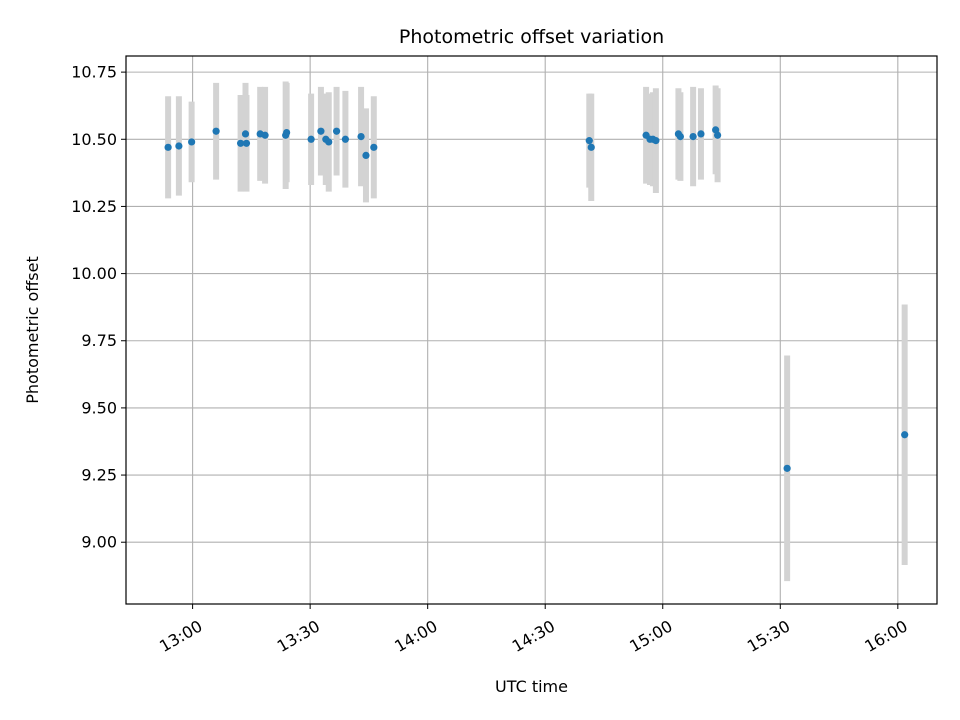 This screenshot has height=720, width=960. Describe the element at coordinates (99, 340) in the screenshot. I see `y-tick-label: 9.75` at that location.